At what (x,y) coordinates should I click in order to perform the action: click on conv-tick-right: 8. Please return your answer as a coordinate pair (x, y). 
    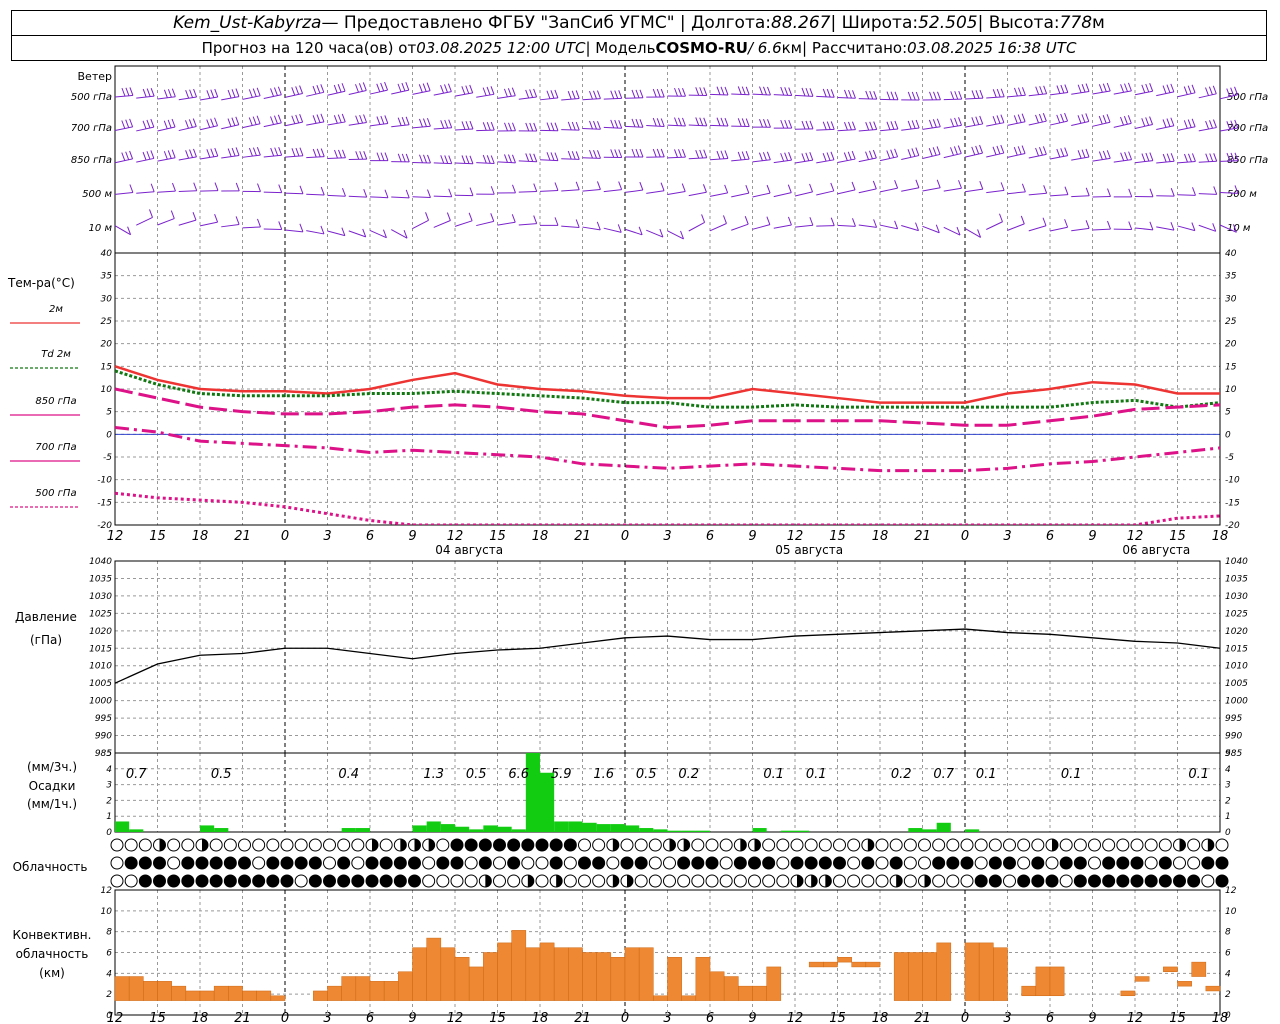
    Looking at the image, I should click on (1228, 933).